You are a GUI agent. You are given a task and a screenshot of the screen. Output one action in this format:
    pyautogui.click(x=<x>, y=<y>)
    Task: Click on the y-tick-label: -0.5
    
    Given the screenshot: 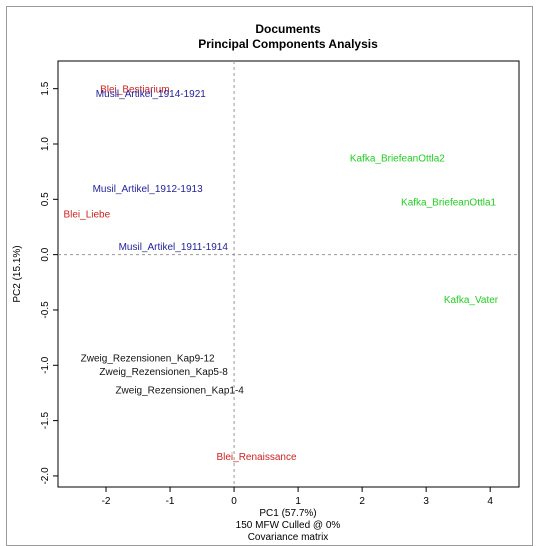 What is the action you would take?
    pyautogui.click(x=45, y=310)
    